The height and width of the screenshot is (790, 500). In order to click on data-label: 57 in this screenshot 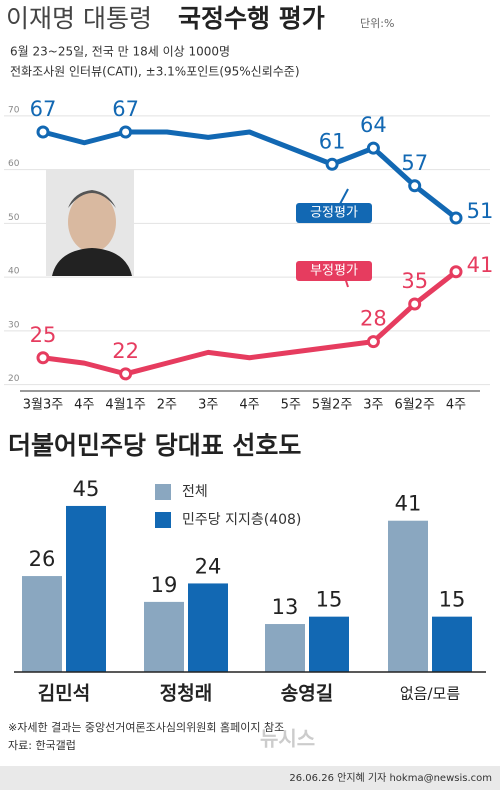, I will do `click(414, 163)`.